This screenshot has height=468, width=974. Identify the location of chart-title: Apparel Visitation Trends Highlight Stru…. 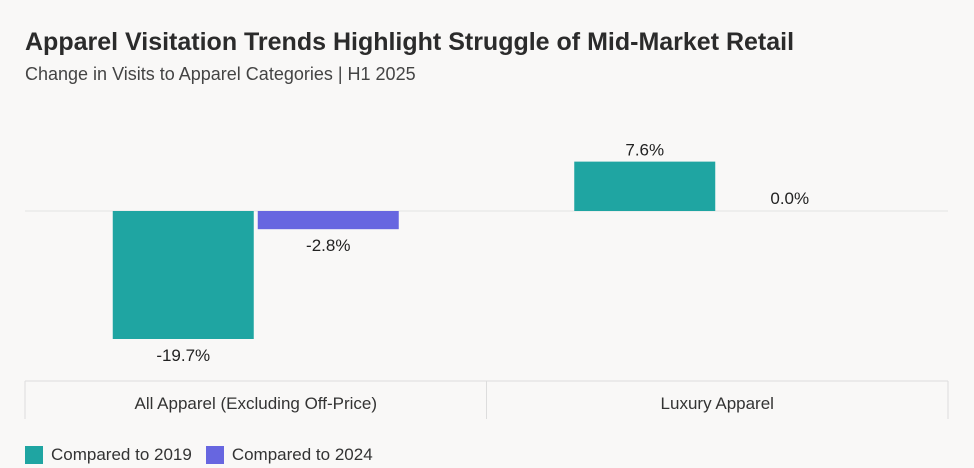
(410, 42).